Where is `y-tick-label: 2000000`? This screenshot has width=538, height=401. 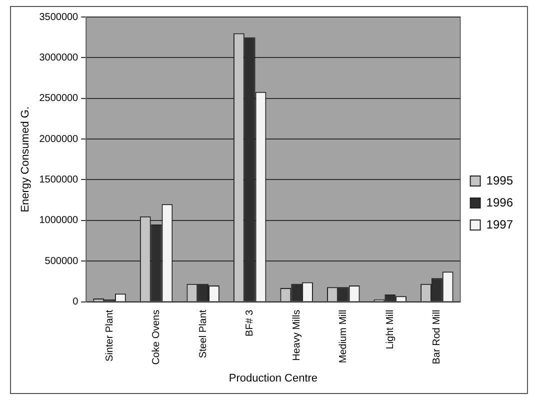 y-tick-label: 2000000 is located at coordinates (59, 139).